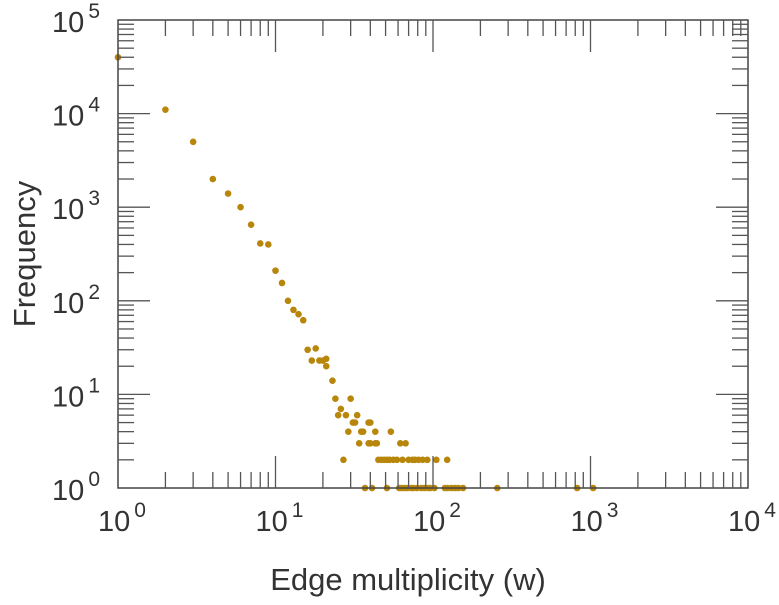  I want to click on y-tick-label: 10 5, so click(76, 19).